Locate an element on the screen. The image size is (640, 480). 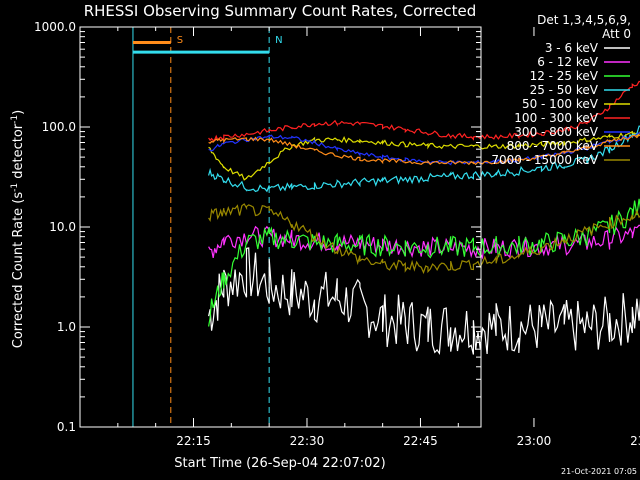
x-tick-label: 22:45 is located at coordinates (420, 441).